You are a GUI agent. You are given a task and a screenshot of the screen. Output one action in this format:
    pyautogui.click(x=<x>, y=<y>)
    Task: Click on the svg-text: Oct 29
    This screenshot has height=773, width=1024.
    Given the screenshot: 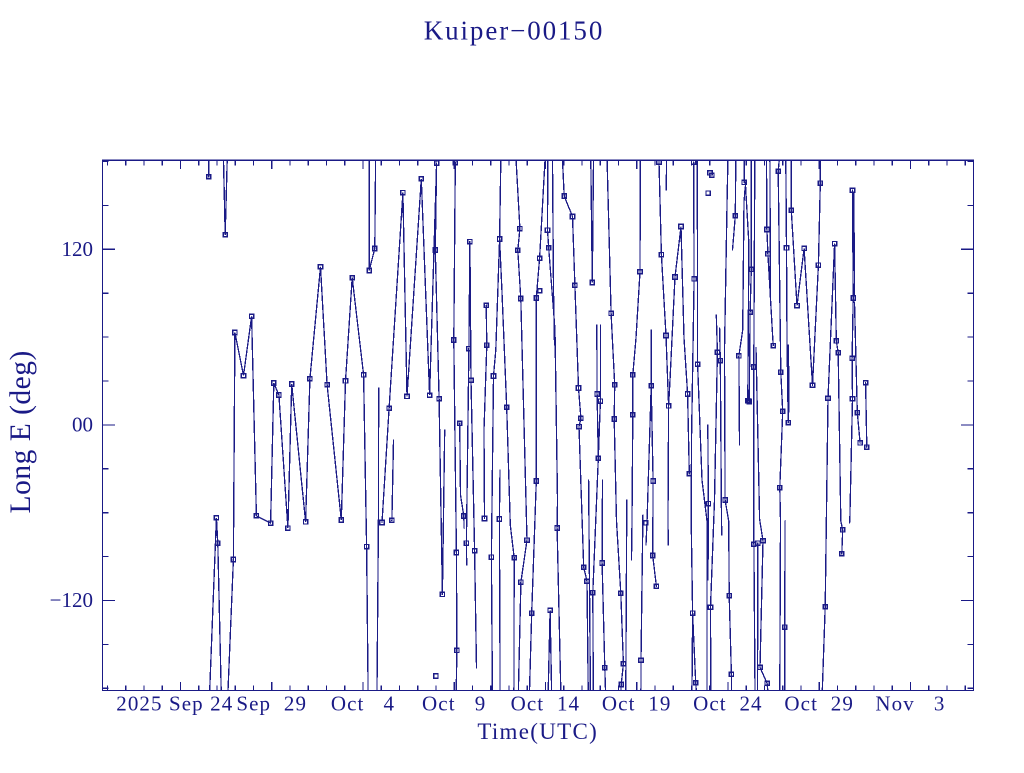 What is the action you would take?
    pyautogui.click(x=819, y=704)
    